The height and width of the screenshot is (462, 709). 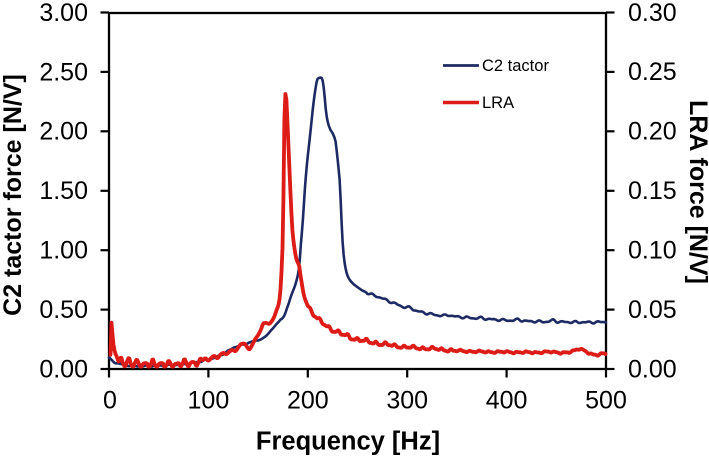 What do you see at coordinates (507, 401) in the screenshot?
I see `svg-text: 400` at bounding box center [507, 401].